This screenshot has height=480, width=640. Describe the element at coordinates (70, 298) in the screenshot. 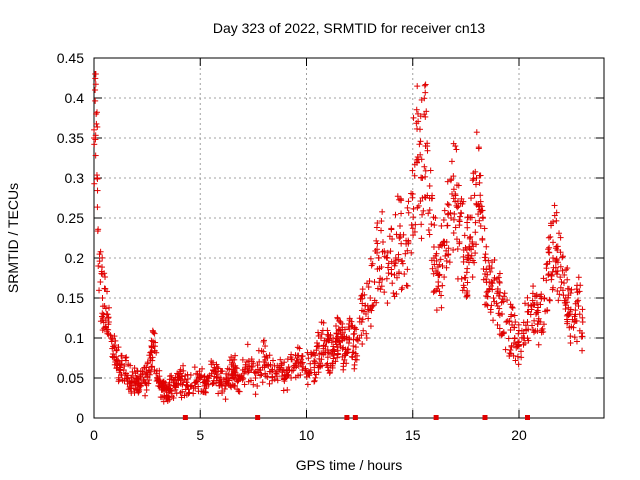

I see `y-tick-label: 0.15` at that location.